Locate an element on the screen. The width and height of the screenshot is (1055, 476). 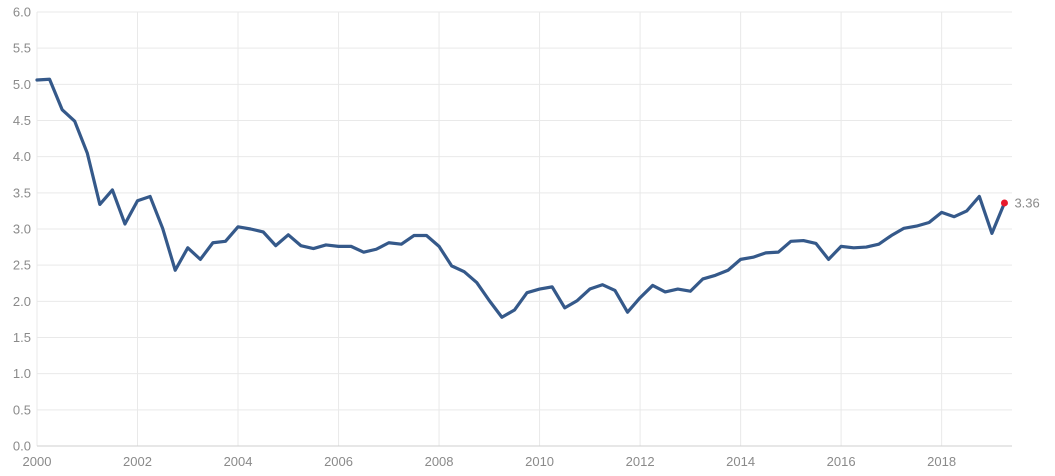
x-tick-label: 2016 is located at coordinates (841, 461).